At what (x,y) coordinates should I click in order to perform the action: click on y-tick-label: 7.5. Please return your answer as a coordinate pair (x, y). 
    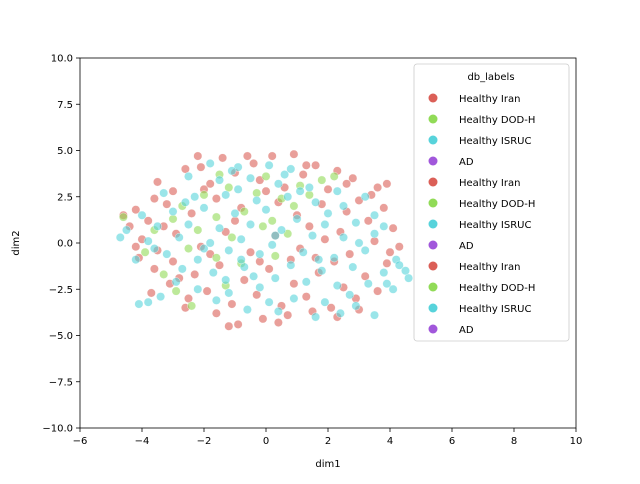
    Looking at the image, I should click on (65, 105).